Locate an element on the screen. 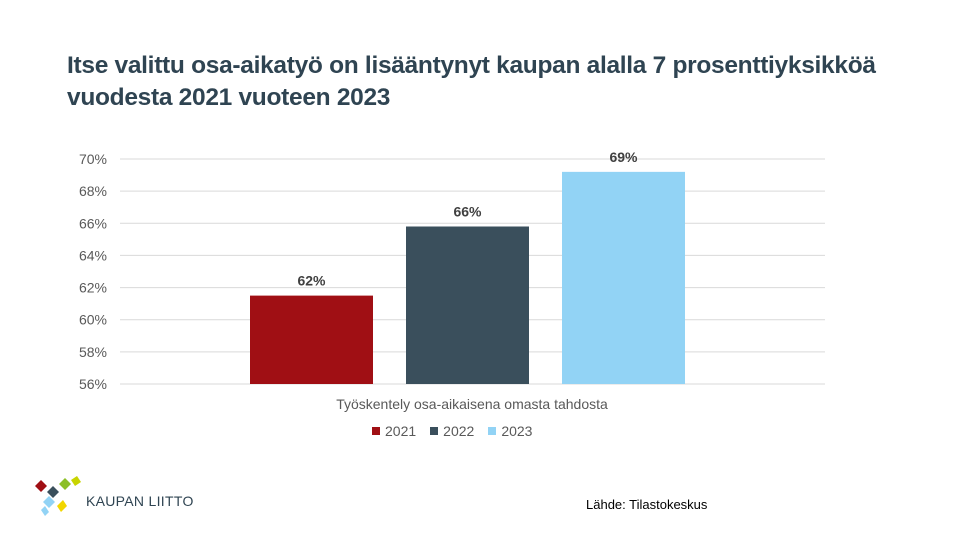 This screenshot has height=540, width=960. y-tick-label: 60% is located at coordinates (93, 320).